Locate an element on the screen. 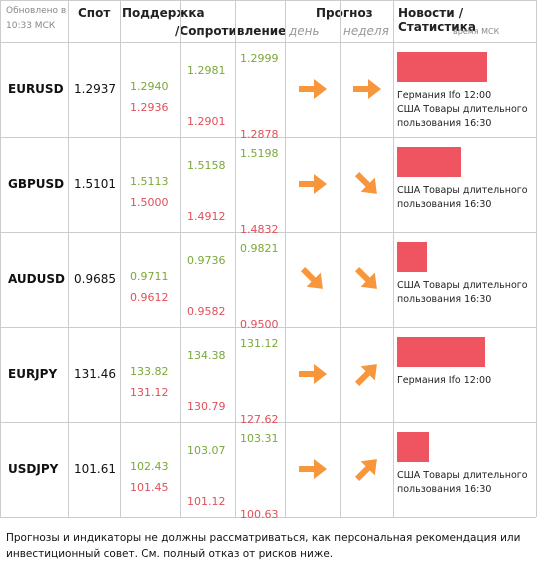 The height and width of the screenshot is (567, 538). level-up: 1.2999 is located at coordinates (259, 58).